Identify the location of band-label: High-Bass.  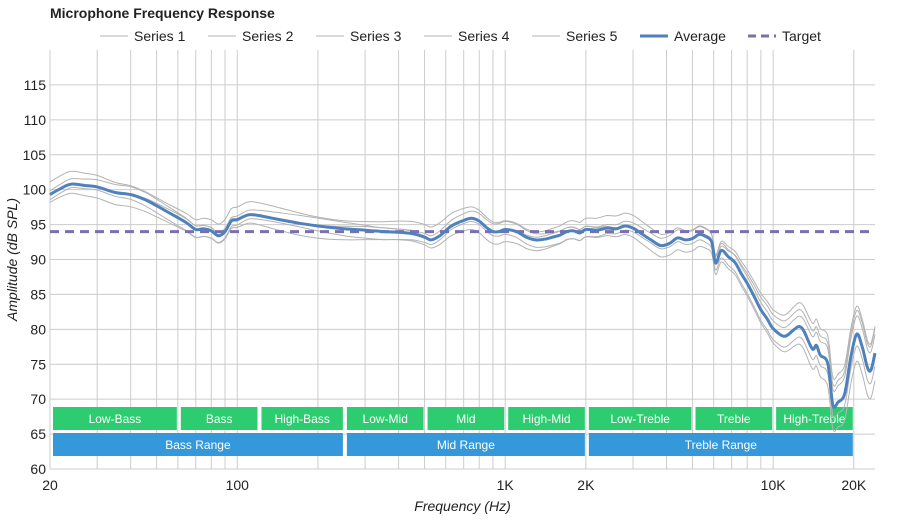
(302, 419).